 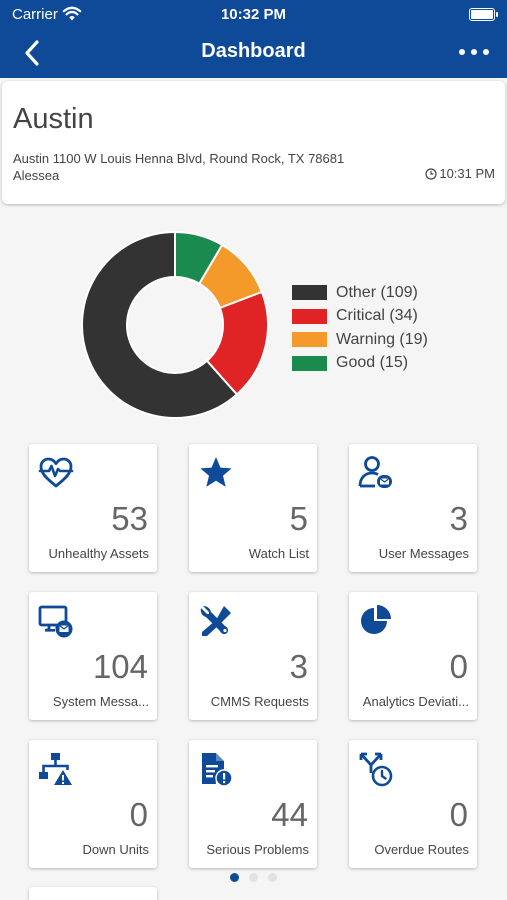 What do you see at coordinates (160, 324) in the screenshot?
I see `donut-slice-other` at bounding box center [160, 324].